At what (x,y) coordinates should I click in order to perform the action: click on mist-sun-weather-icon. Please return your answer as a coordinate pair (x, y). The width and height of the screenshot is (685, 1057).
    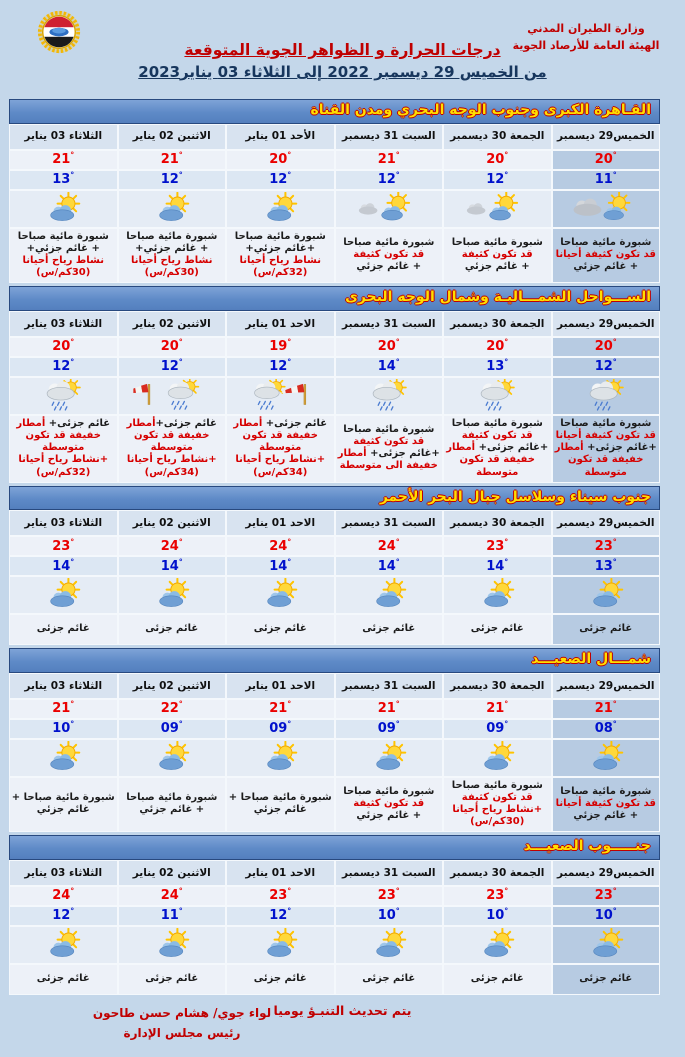
    Looking at the image, I should click on (605, 208).